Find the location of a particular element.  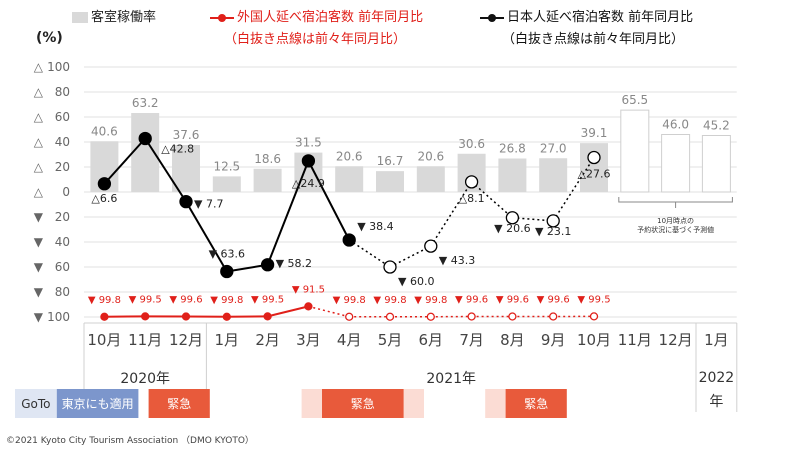

foreign-line-swatch is located at coordinates (222, 18).